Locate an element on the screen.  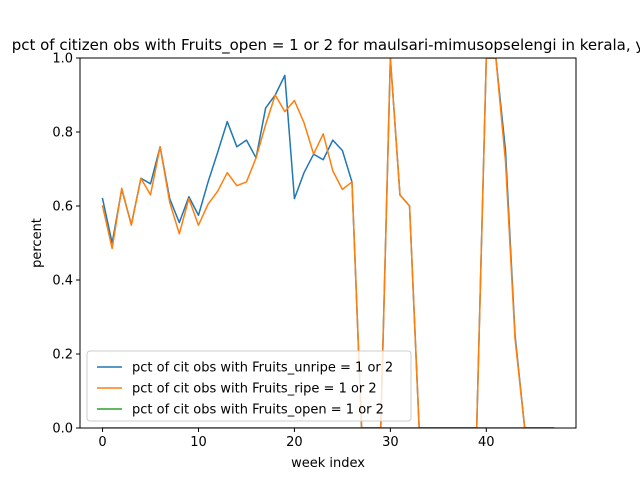
x-tick-label: 20 is located at coordinates (294, 442).